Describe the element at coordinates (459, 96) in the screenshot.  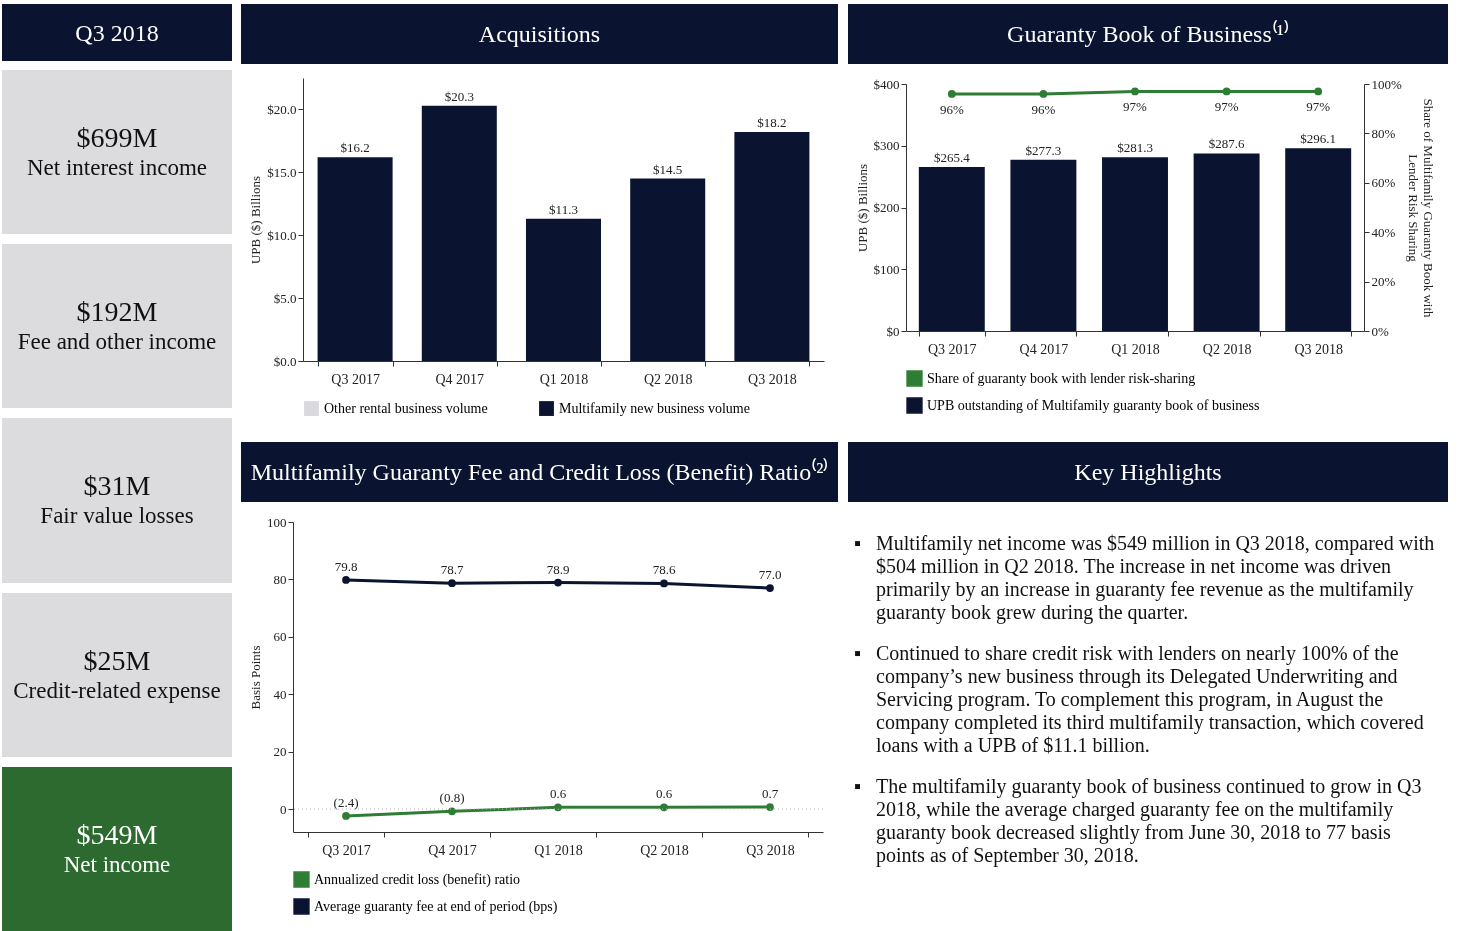
I see `data-label: $20.3` at that location.